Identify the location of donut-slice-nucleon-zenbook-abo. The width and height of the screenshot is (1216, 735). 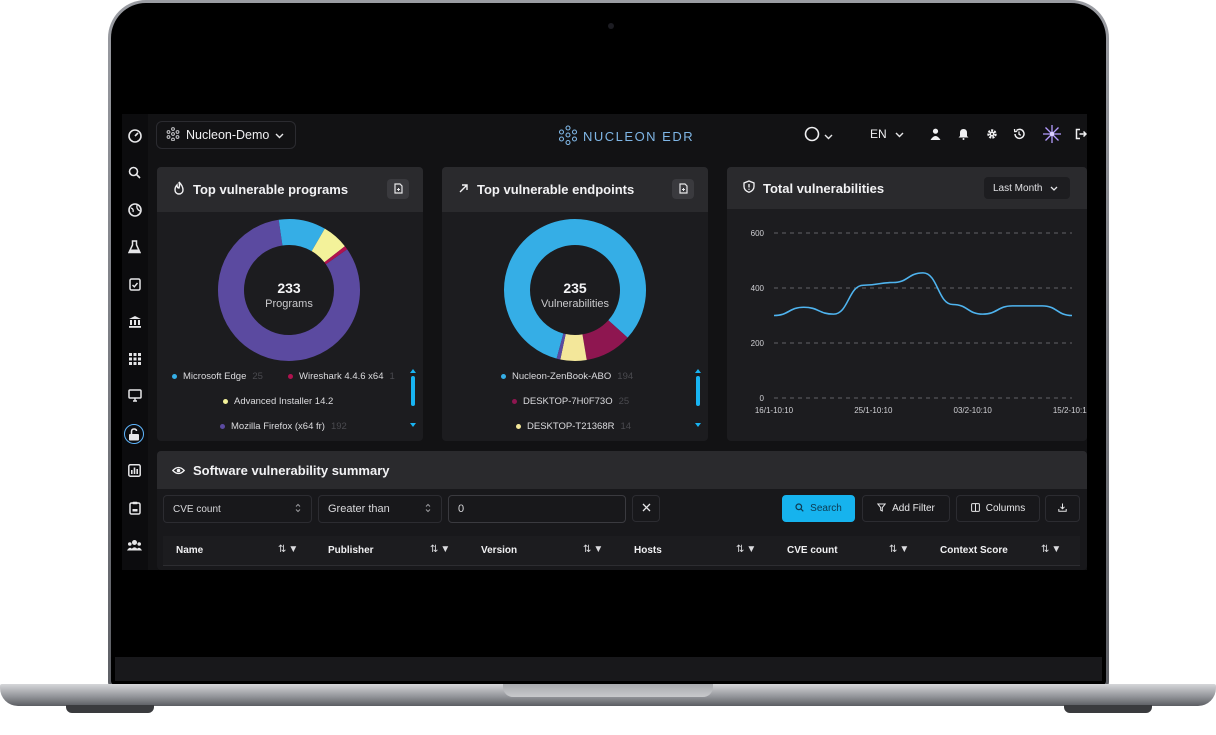
(575, 289).